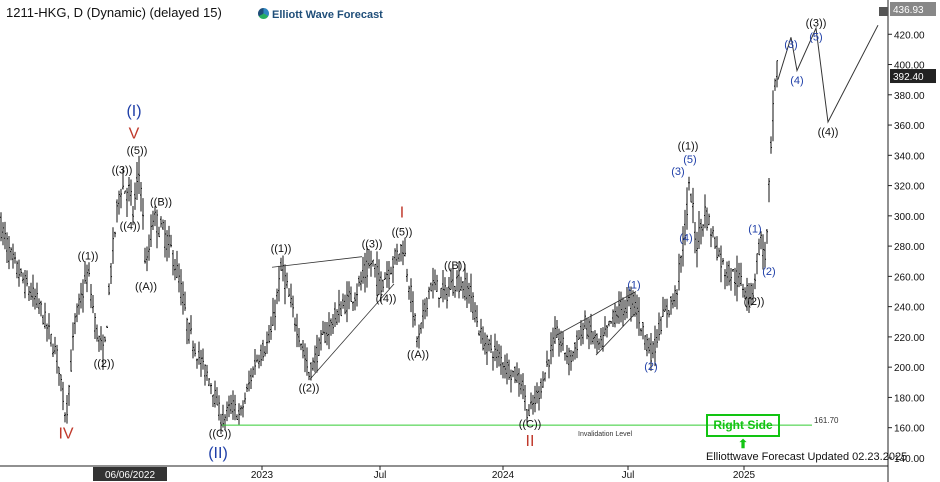 The image size is (940, 482). I want to click on last-price-box, so click(913, 76).